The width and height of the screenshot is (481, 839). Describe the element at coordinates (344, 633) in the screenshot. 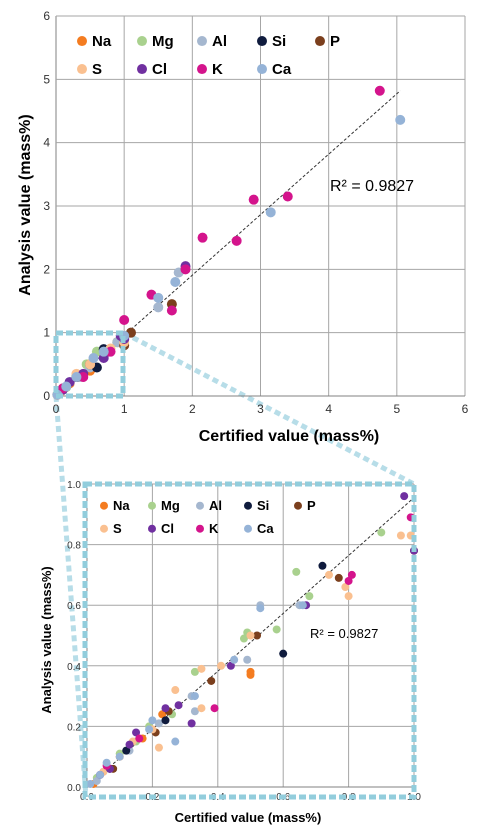

I see `detail-r-squared-label: R² = 0.9827` at that location.